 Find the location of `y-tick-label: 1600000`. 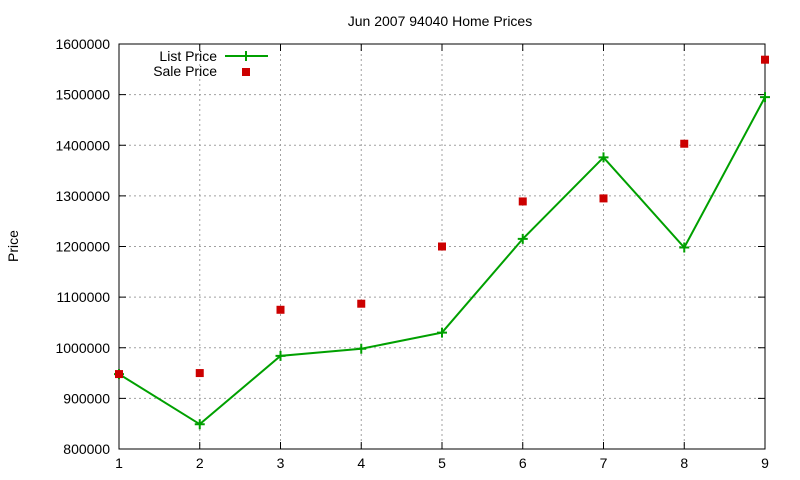

y-tick-label: 1600000 is located at coordinates (82, 44).